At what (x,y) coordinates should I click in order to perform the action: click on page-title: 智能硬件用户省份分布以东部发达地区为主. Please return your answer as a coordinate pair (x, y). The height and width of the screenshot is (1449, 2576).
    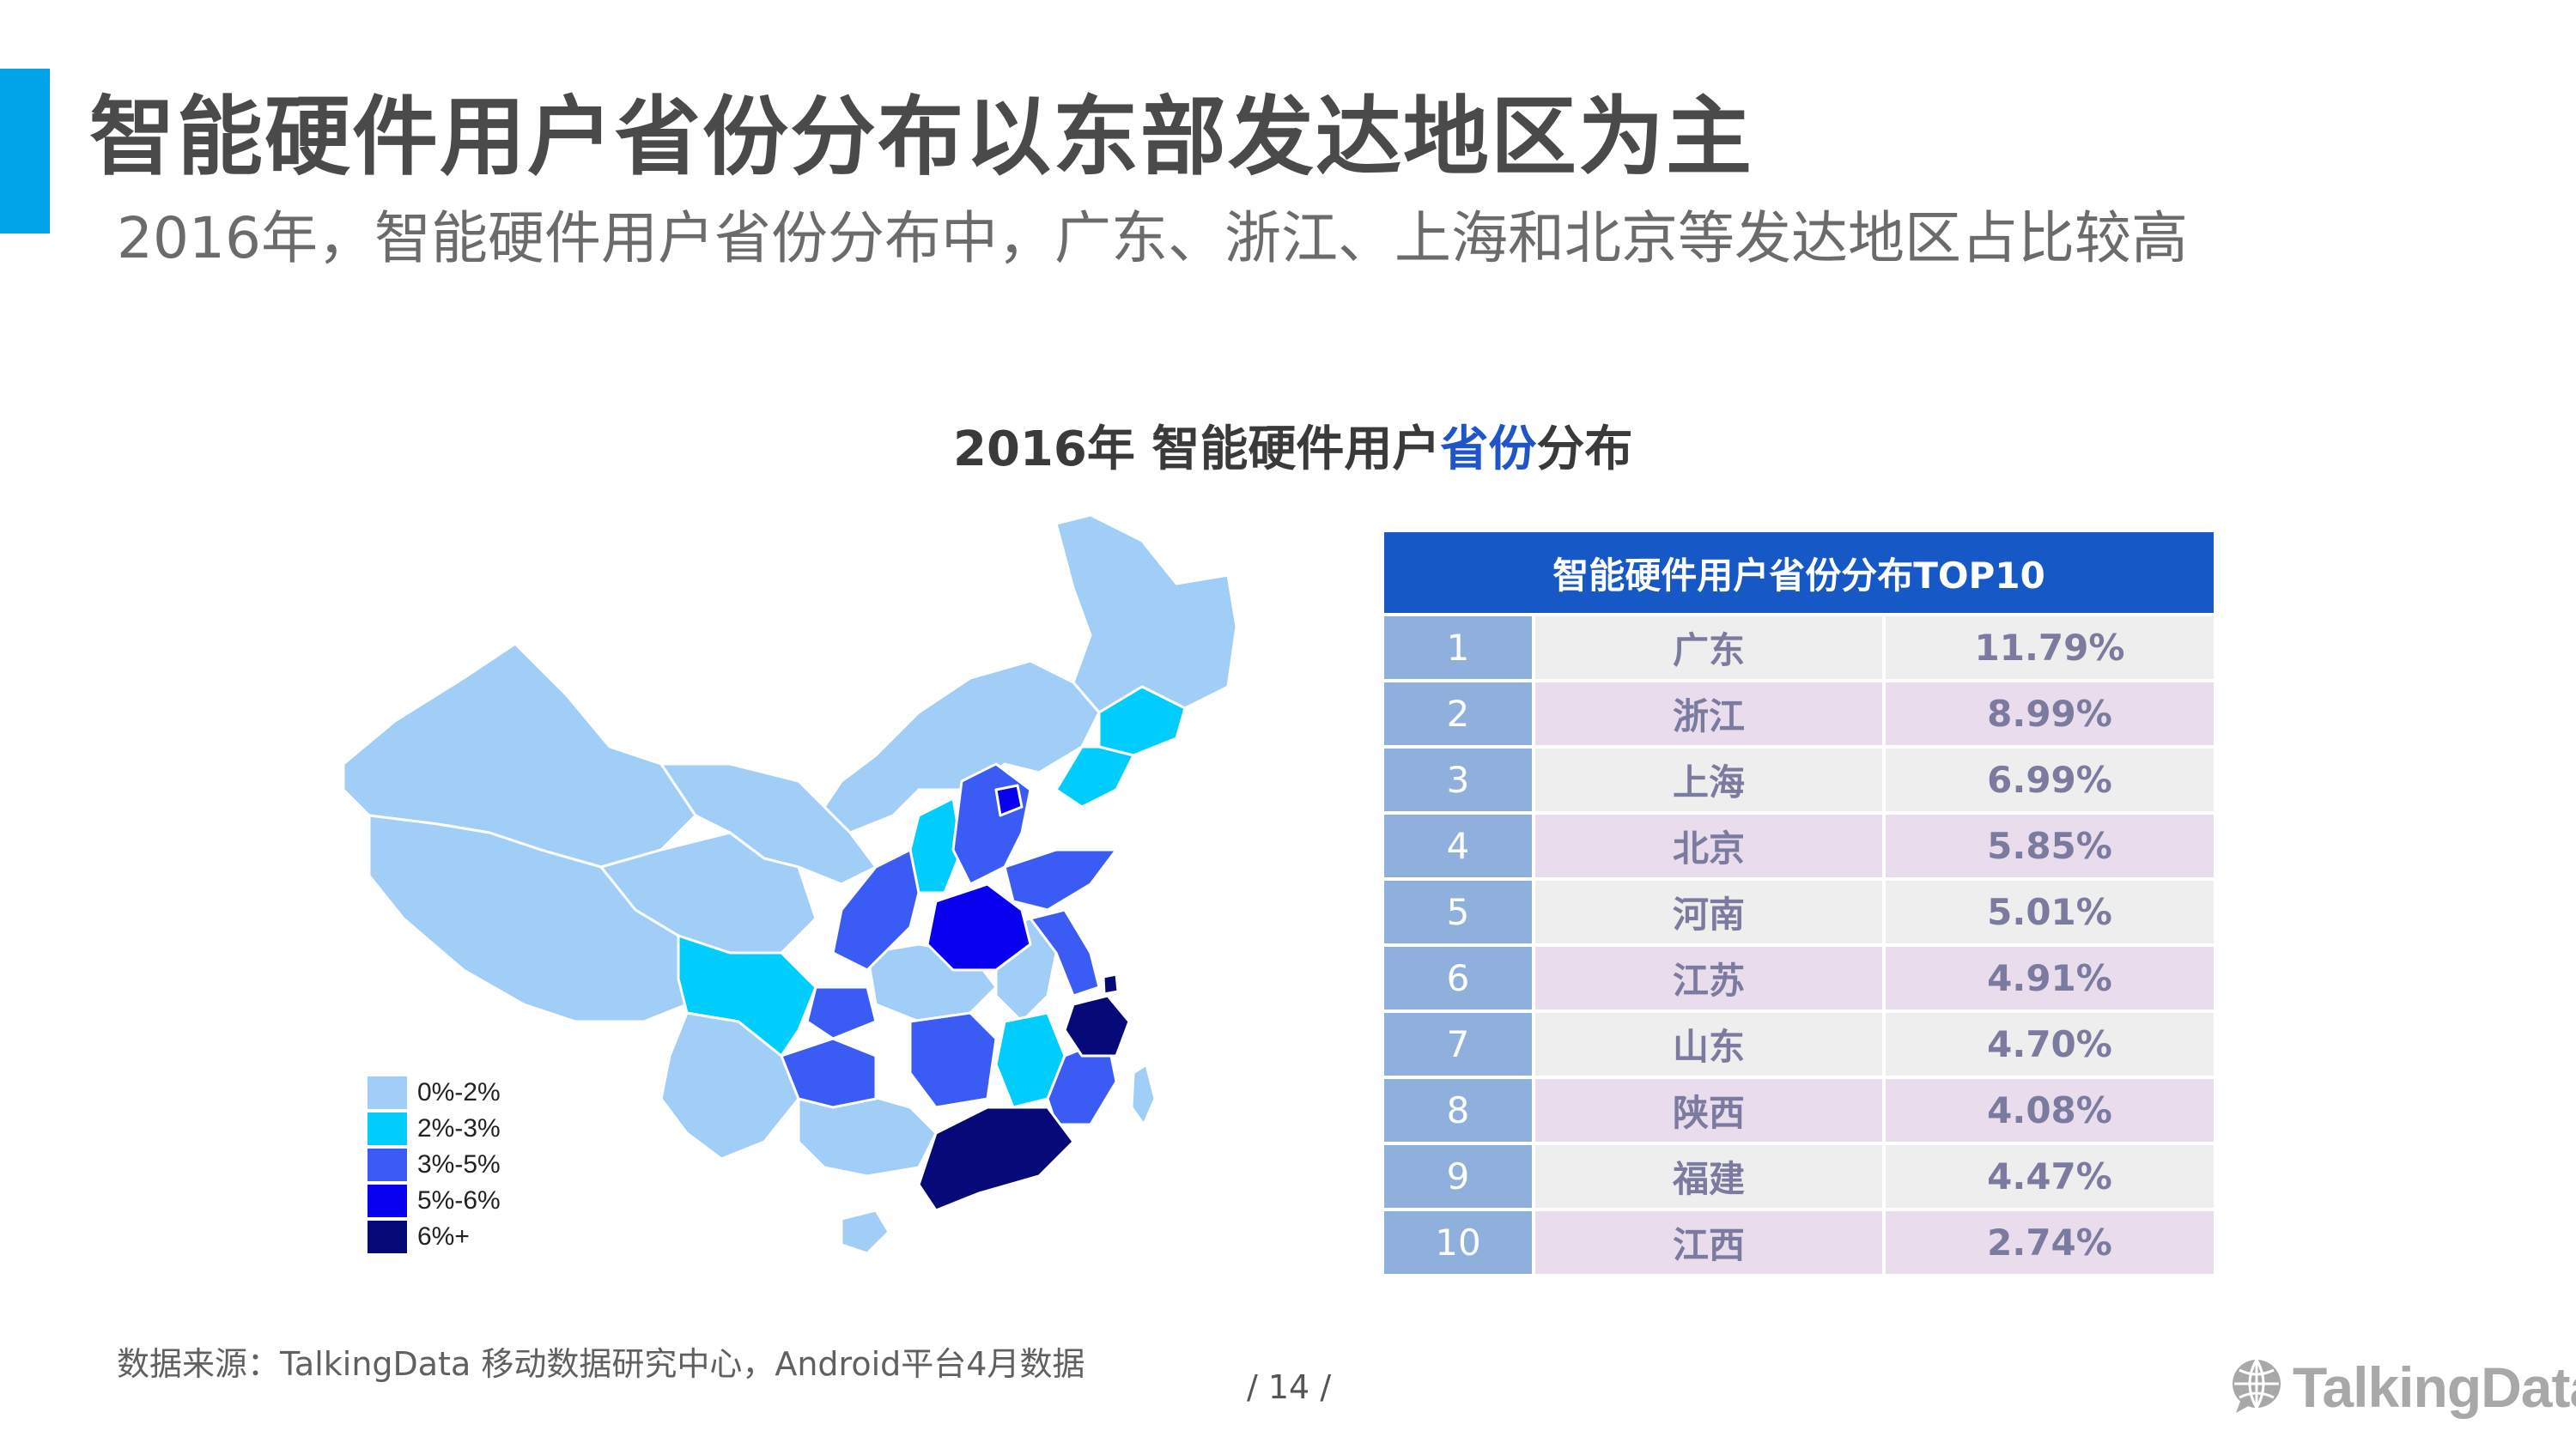
    Looking at the image, I should click on (921, 137).